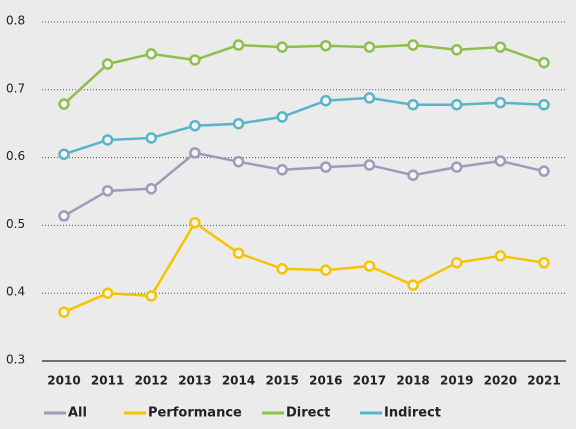 Image resolution: width=576 pixels, height=429 pixels. What do you see at coordinates (195, 413) in the screenshot?
I see `legend-label: Performance` at bounding box center [195, 413].